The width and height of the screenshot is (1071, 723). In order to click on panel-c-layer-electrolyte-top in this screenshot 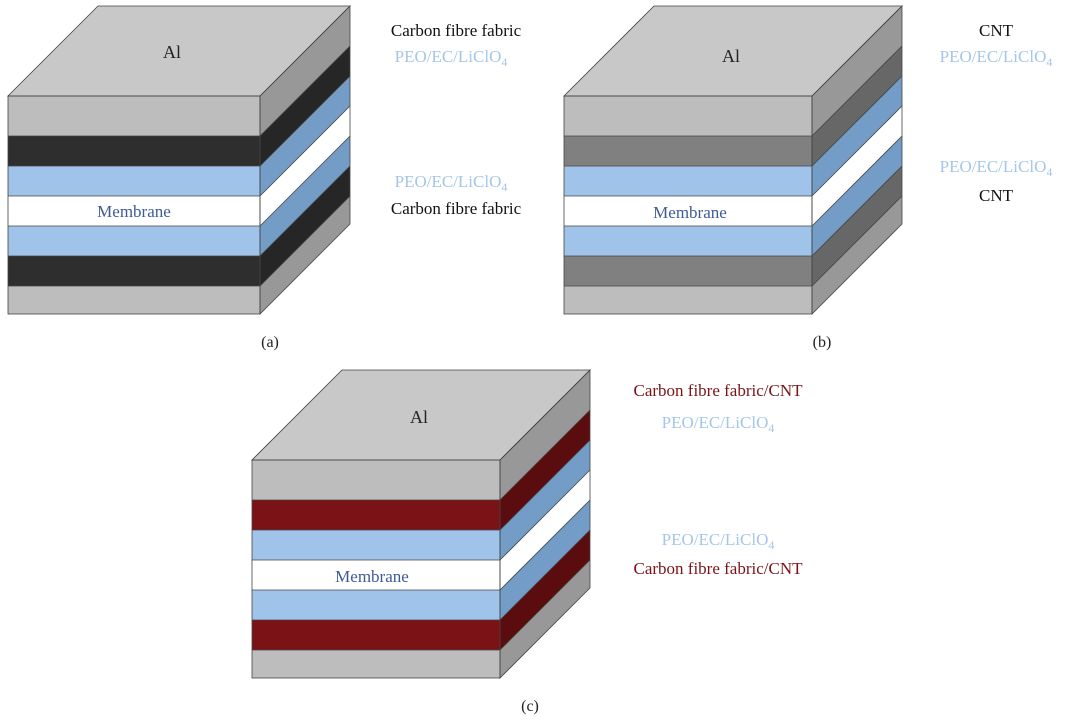, I will do `click(376, 545)`.